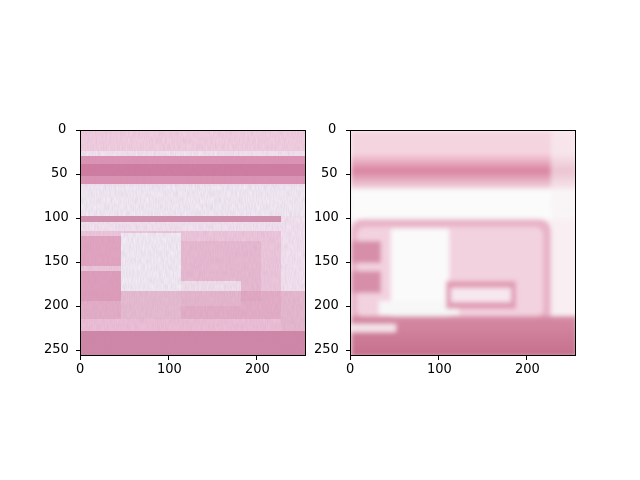  Describe the element at coordinates (332, 129) in the screenshot. I see `right-y-tick-label: 0` at that location.